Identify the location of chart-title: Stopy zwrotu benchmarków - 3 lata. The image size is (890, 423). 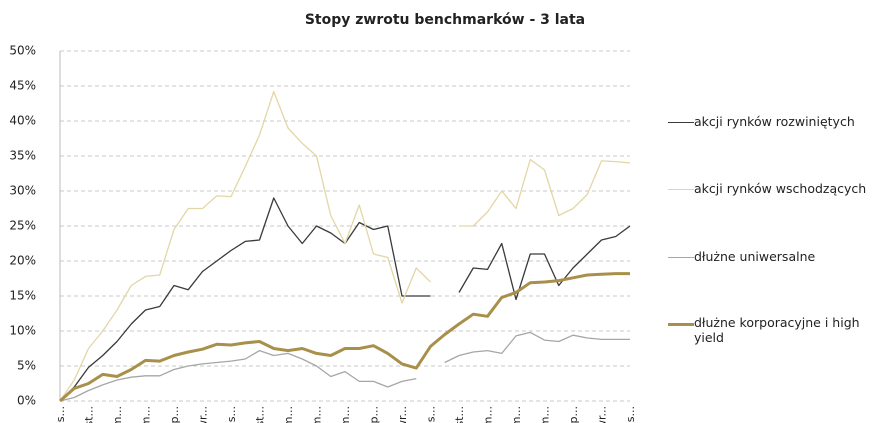
(445, 20).